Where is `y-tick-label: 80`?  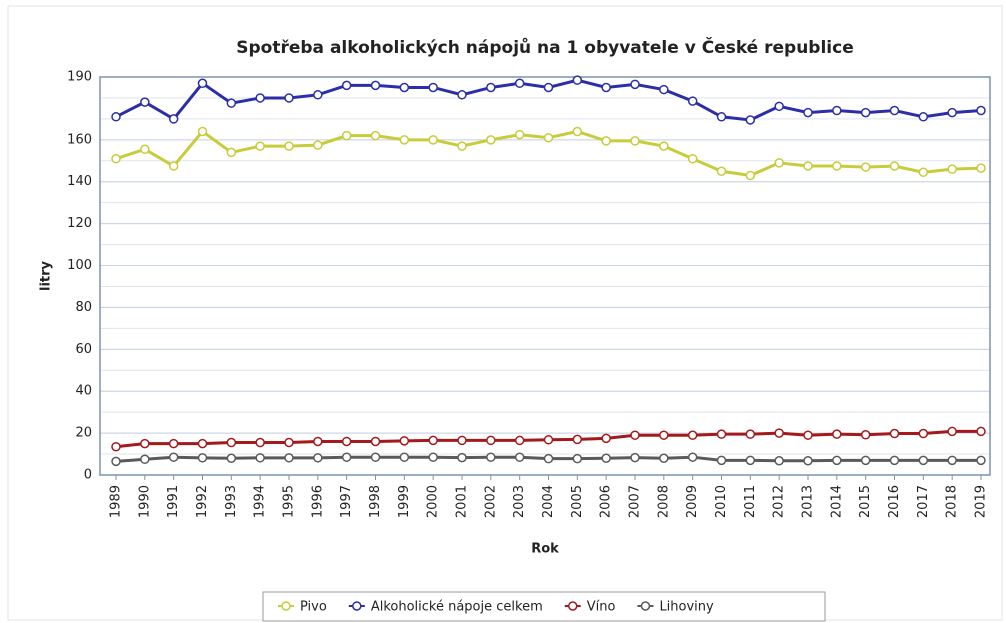 y-tick-label: 80 is located at coordinates (83, 307).